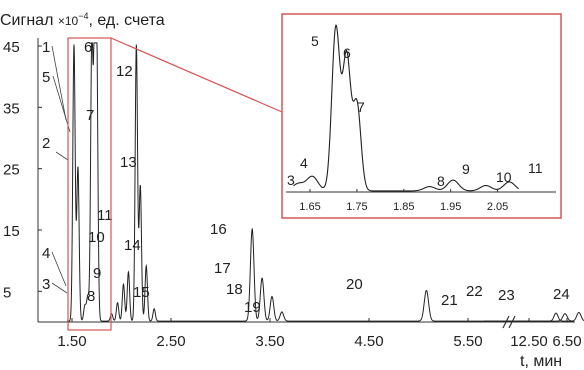  What do you see at coordinates (291, 180) in the screenshot?
I see `inset-peak-label: 3` at bounding box center [291, 180].